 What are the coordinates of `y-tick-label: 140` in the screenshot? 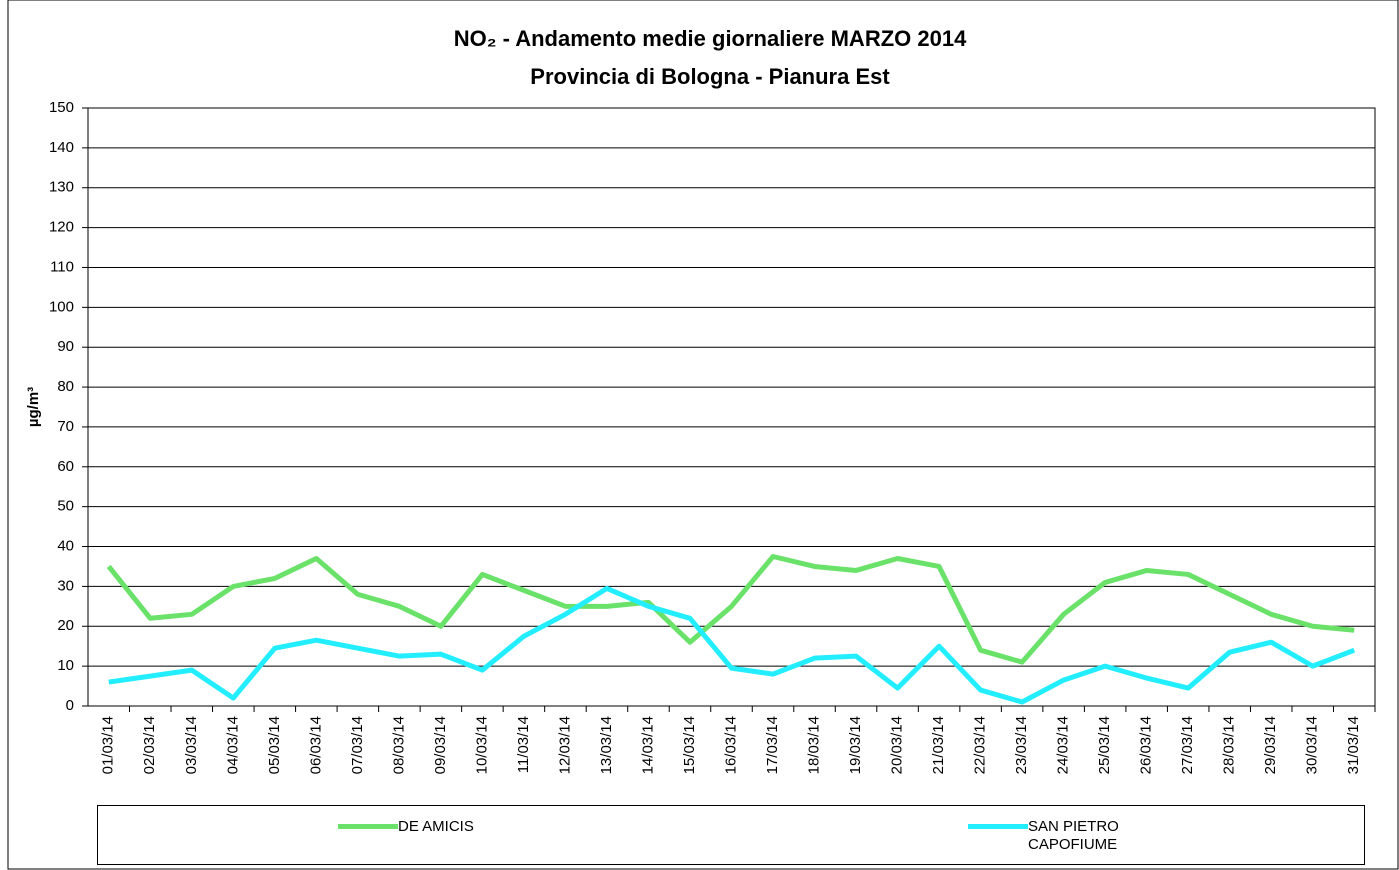 It's located at (61, 147).